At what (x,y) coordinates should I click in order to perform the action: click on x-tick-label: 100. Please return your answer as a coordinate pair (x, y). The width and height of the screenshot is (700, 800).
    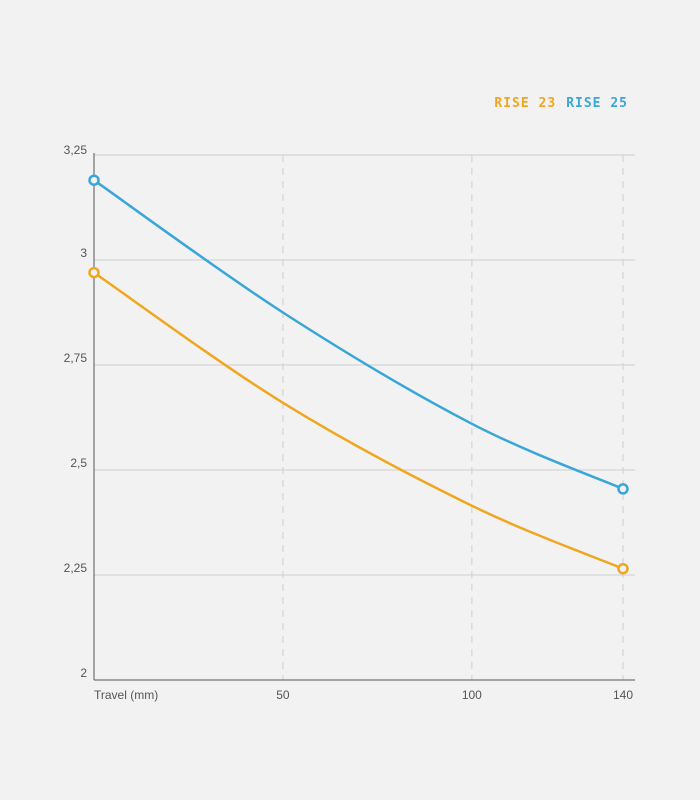
    Looking at the image, I should click on (472, 695).